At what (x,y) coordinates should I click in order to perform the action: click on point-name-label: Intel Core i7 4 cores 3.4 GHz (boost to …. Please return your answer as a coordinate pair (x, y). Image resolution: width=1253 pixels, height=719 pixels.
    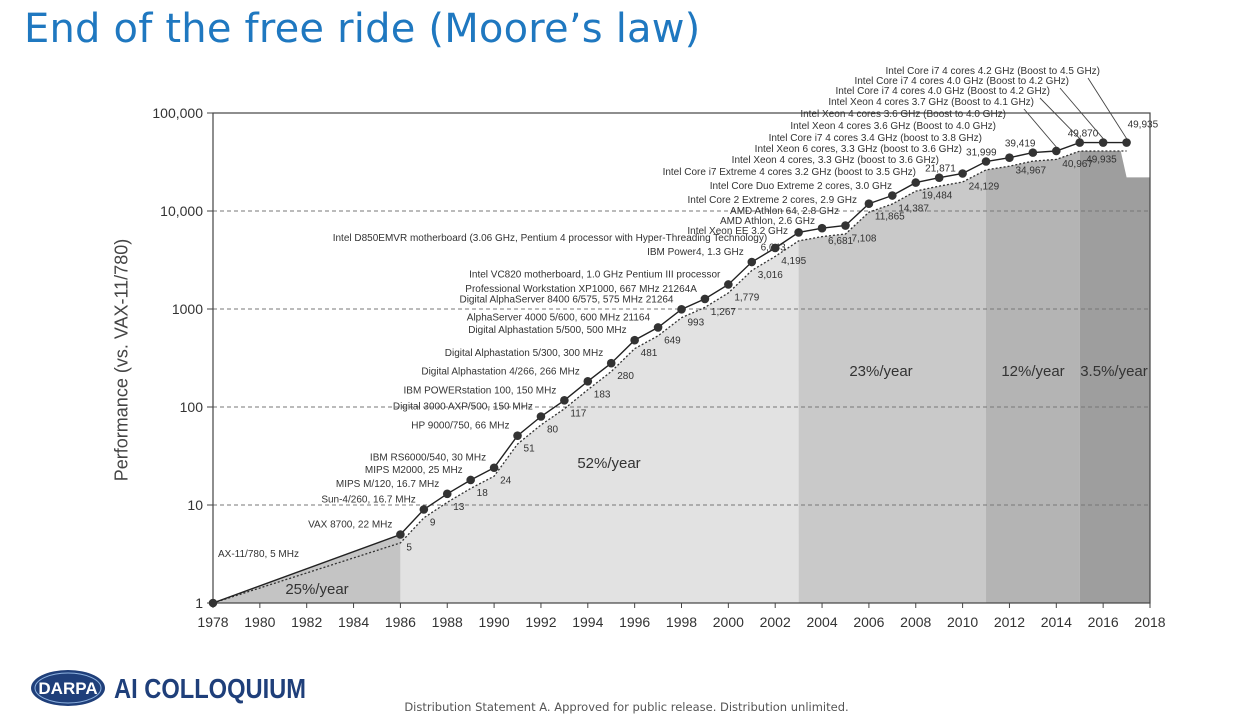
    Looking at the image, I should click on (875, 138).